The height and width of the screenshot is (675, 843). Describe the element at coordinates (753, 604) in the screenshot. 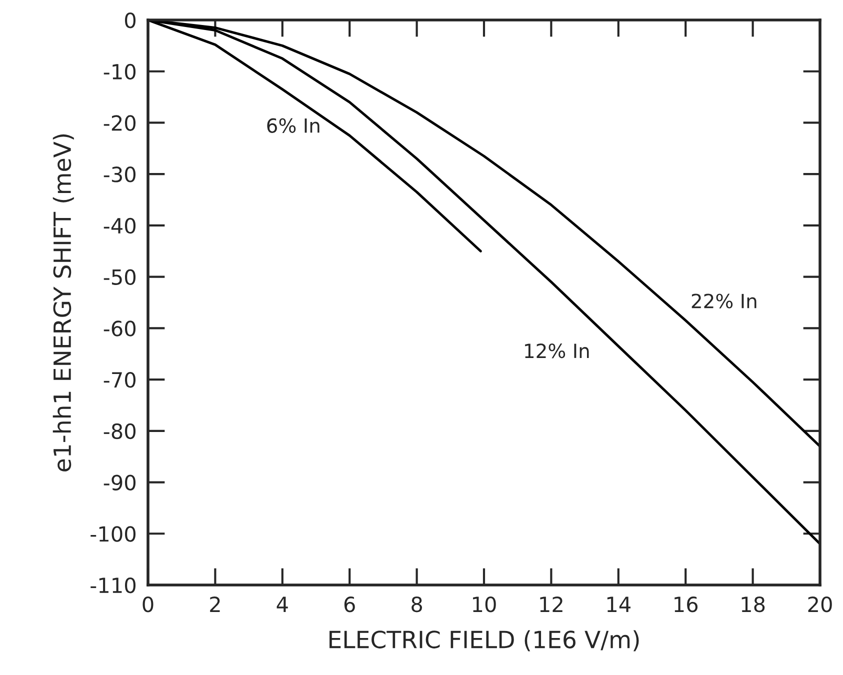

I see `x-tick-label: 18` at that location.